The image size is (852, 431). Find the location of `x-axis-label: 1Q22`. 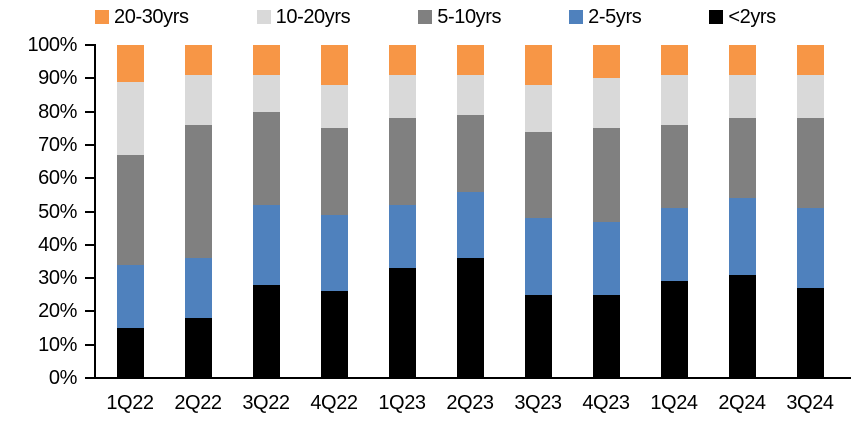

x-axis-label: 1Q22 is located at coordinates (130, 403).